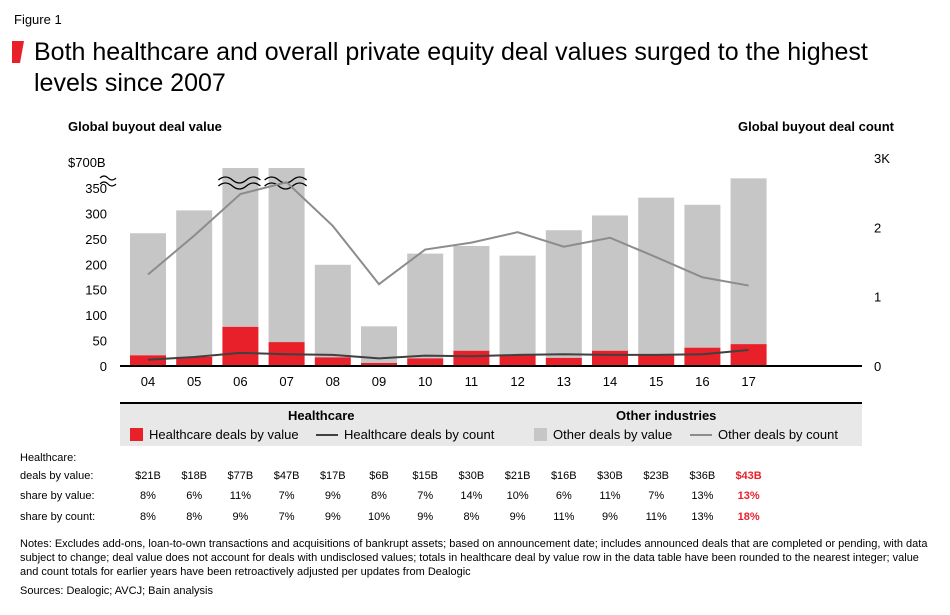 The width and height of the screenshot is (950, 615). I want to click on table-cell: $43B, so click(748, 476).